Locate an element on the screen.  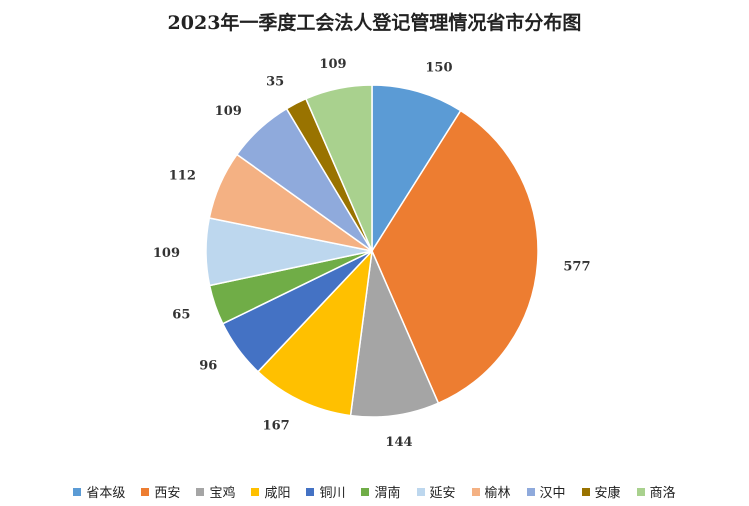
data-label-10: 109 is located at coordinates (332, 64).